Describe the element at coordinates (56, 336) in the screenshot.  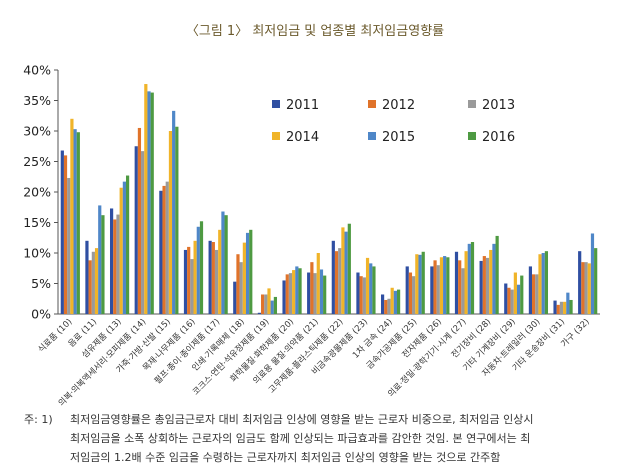
I see `x-tick-label: 식료품 (10)` at that location.